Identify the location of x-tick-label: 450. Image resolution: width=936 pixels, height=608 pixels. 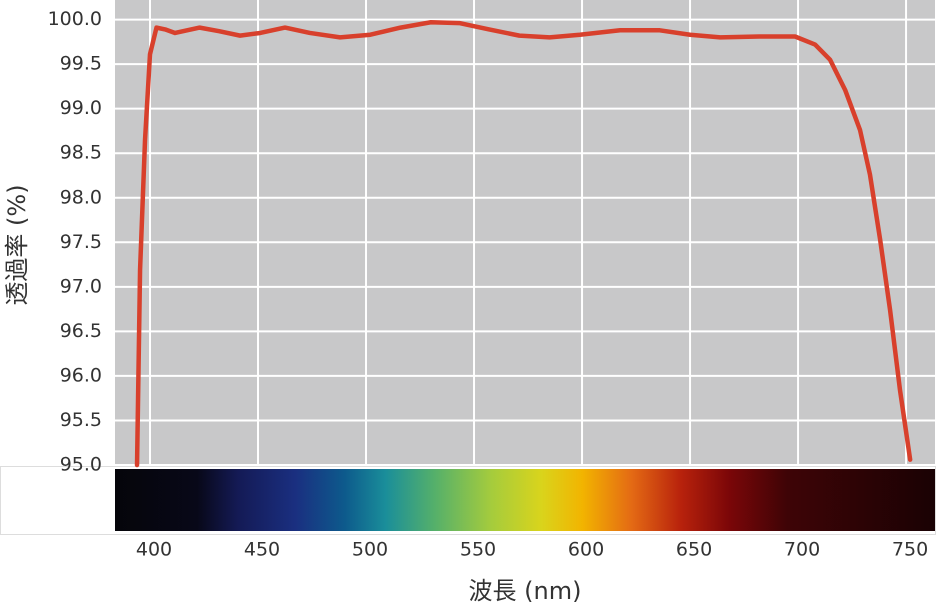
(262, 550).